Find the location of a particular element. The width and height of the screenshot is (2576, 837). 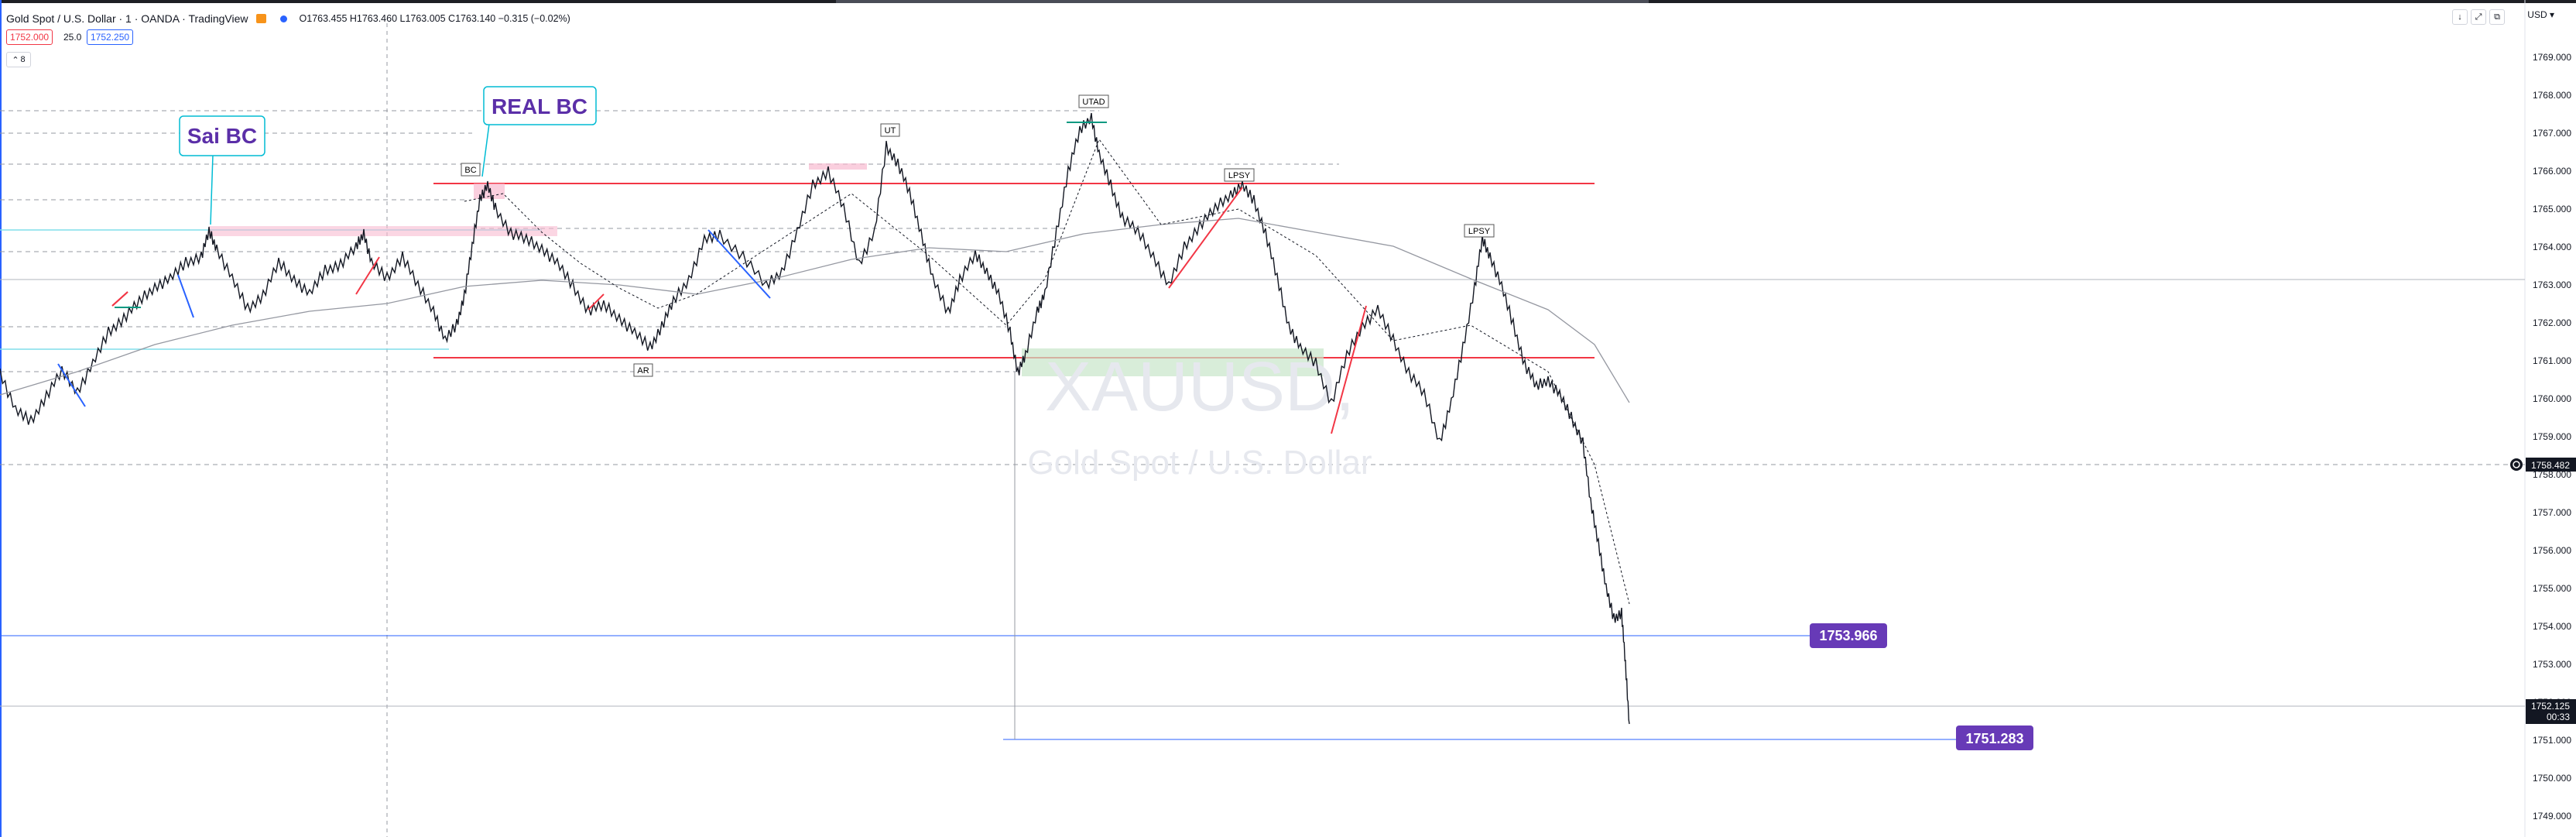

price-axis-tick: 1755.000 is located at coordinates (2552, 588).